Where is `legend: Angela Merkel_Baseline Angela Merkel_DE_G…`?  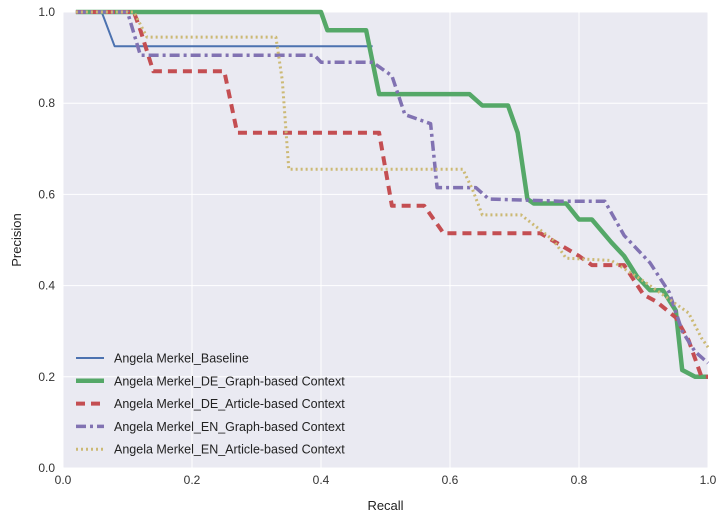
legend: Angela Merkel_Baseline Angela Merkel_DE_G… is located at coordinates (210, 404).